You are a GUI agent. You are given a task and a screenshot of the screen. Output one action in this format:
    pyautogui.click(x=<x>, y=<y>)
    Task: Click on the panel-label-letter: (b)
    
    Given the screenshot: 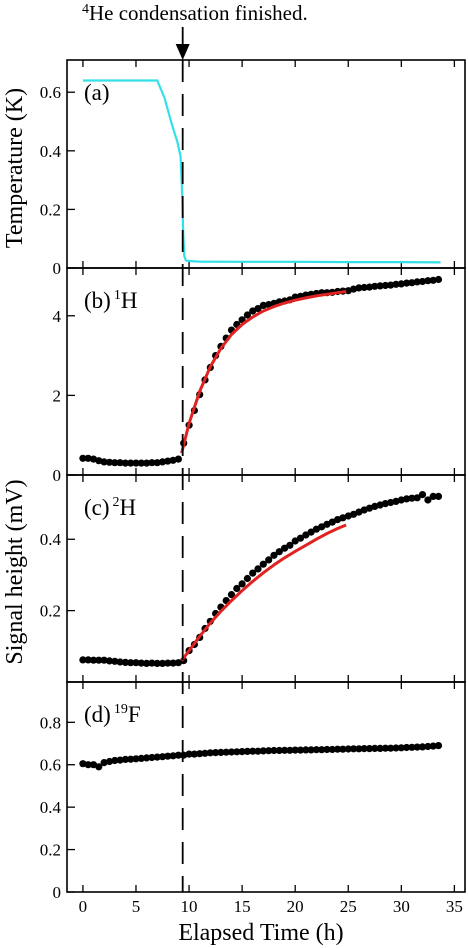 What is the action you would take?
    pyautogui.click(x=97, y=300)
    